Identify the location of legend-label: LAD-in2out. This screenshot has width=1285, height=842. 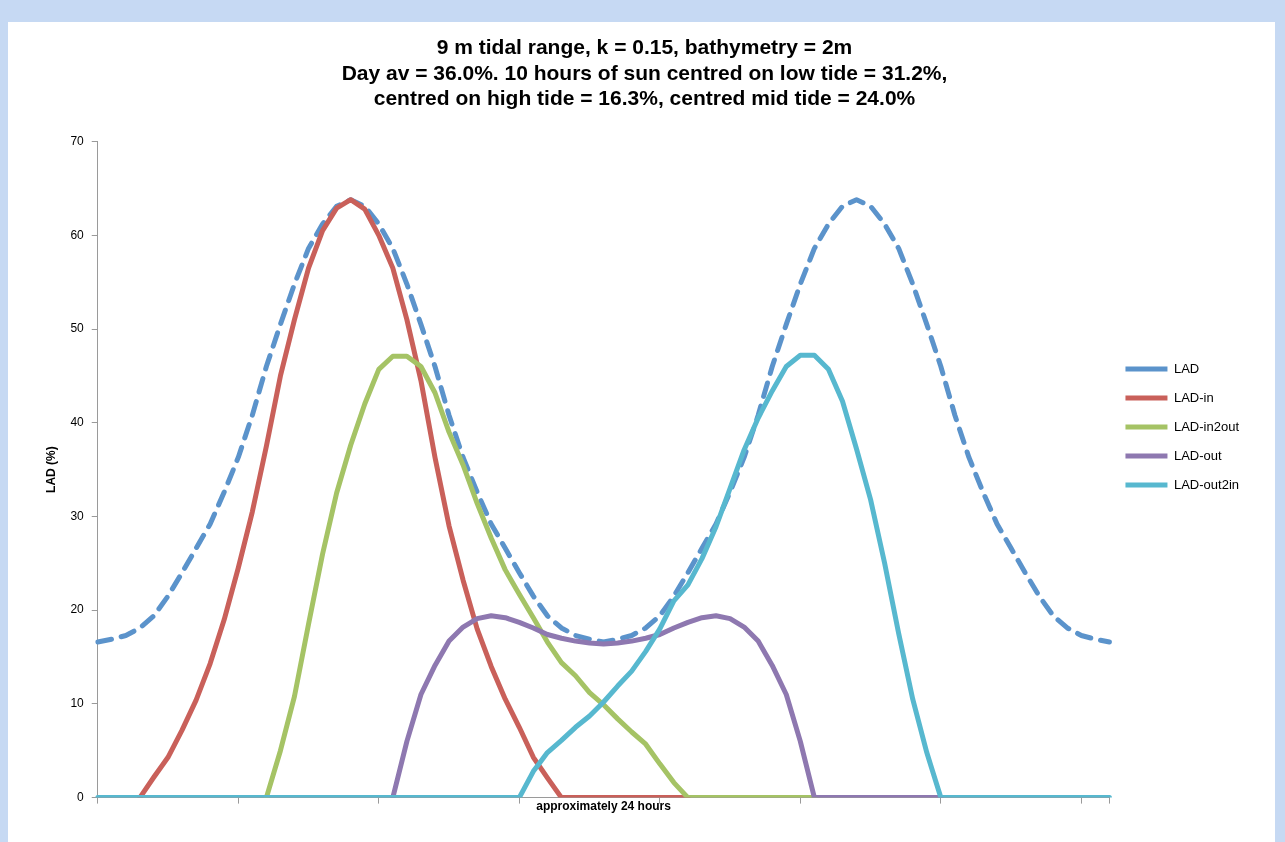
(1206, 426).